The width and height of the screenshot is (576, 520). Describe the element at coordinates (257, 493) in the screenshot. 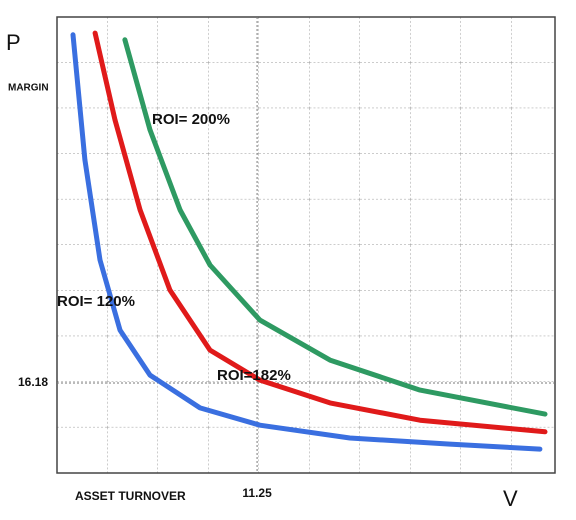

I see `x-tick-label: 11.25` at that location.